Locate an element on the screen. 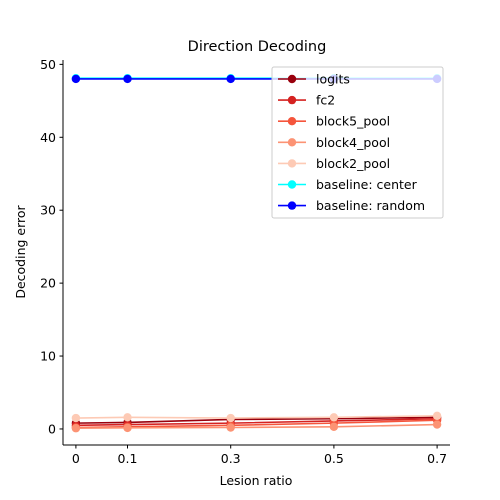 This screenshot has width=500, height=500. y-tick-label: 0 is located at coordinates (52, 428).